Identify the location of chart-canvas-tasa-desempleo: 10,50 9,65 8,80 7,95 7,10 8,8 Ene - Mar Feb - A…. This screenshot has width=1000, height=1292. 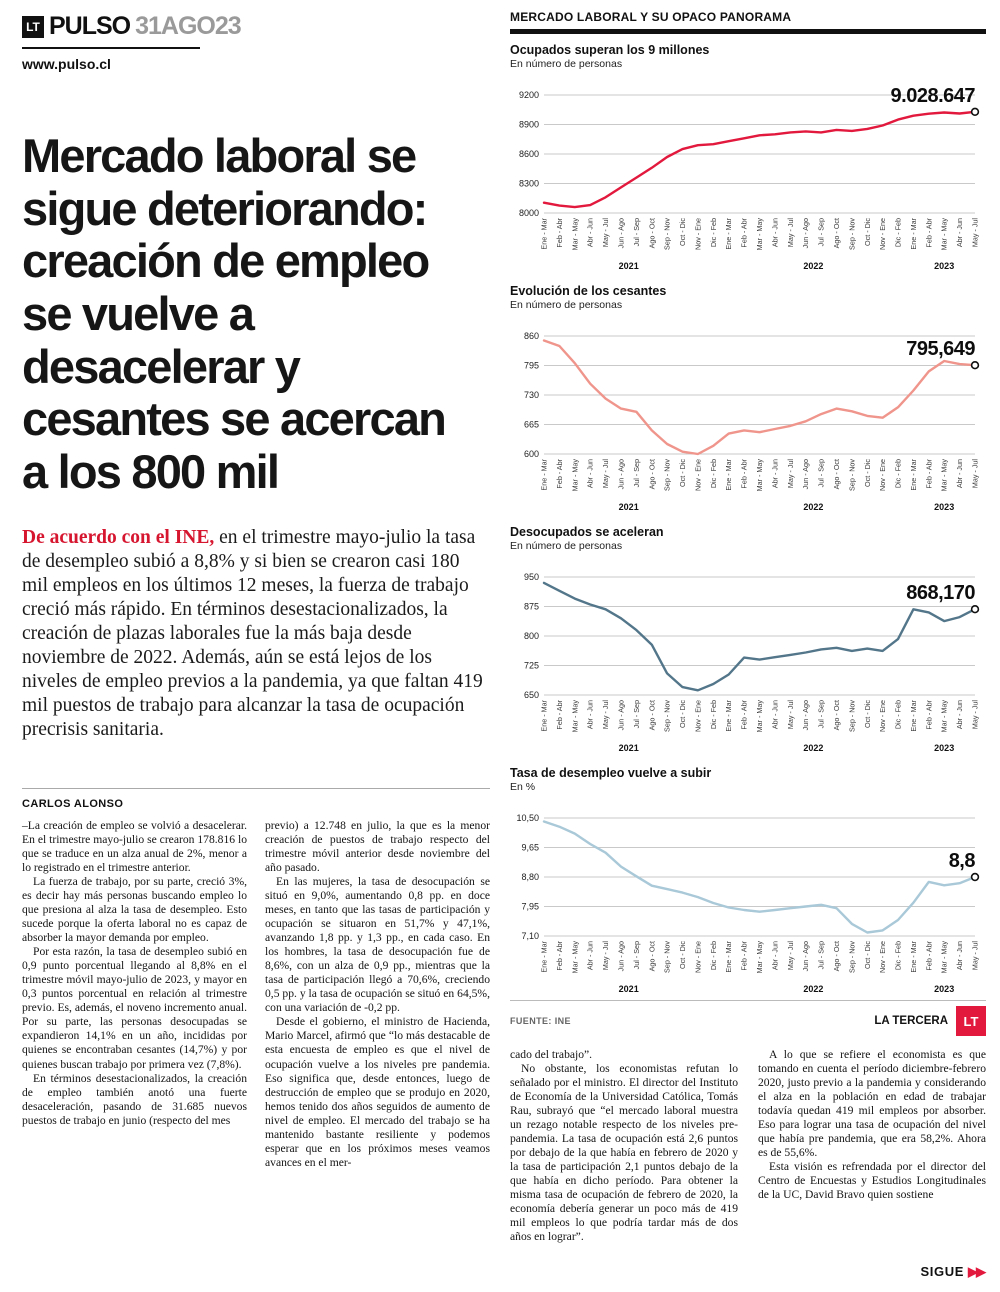
(748, 896).